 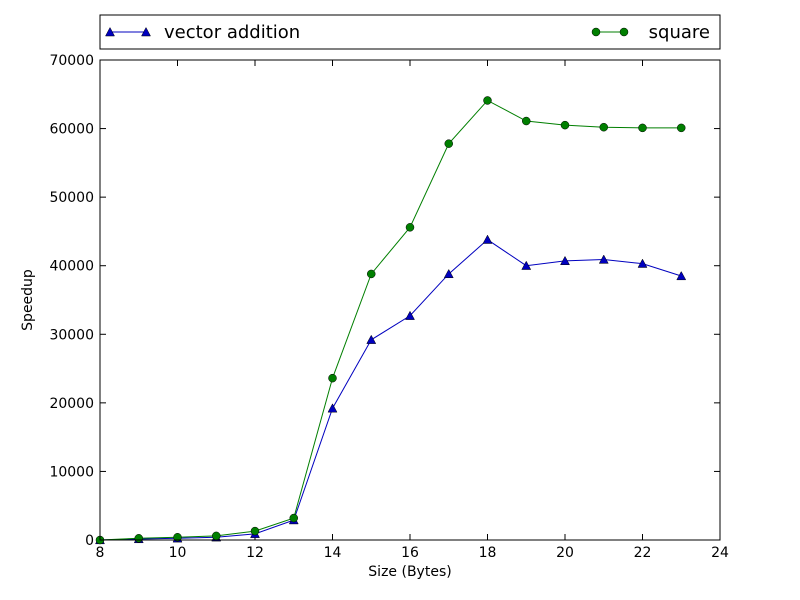 What do you see at coordinates (409, 572) in the screenshot?
I see `x-axis-label: Size (Bytes)` at bounding box center [409, 572].